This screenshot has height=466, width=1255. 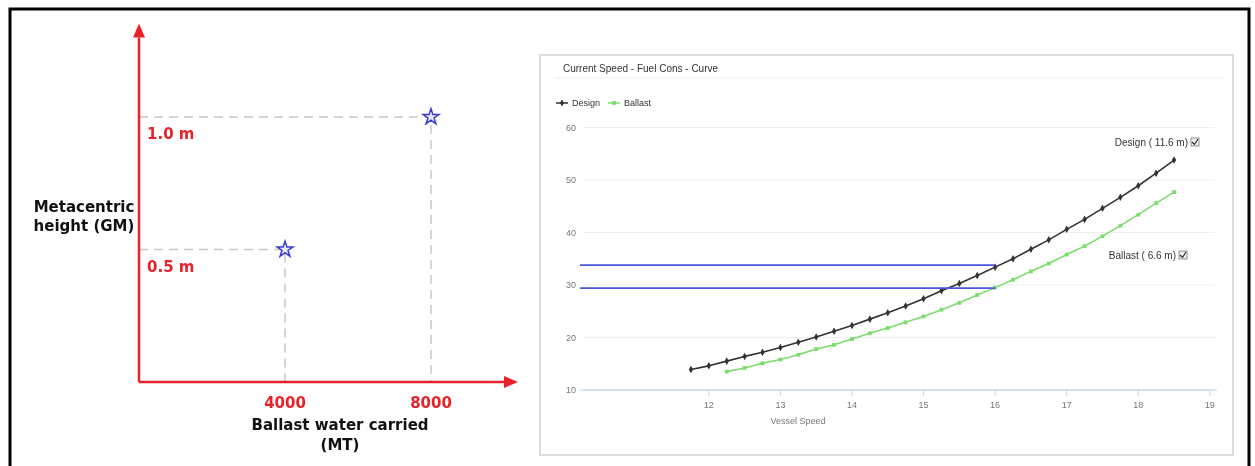 I want to click on y-tick-label: 60, so click(x=571, y=127).